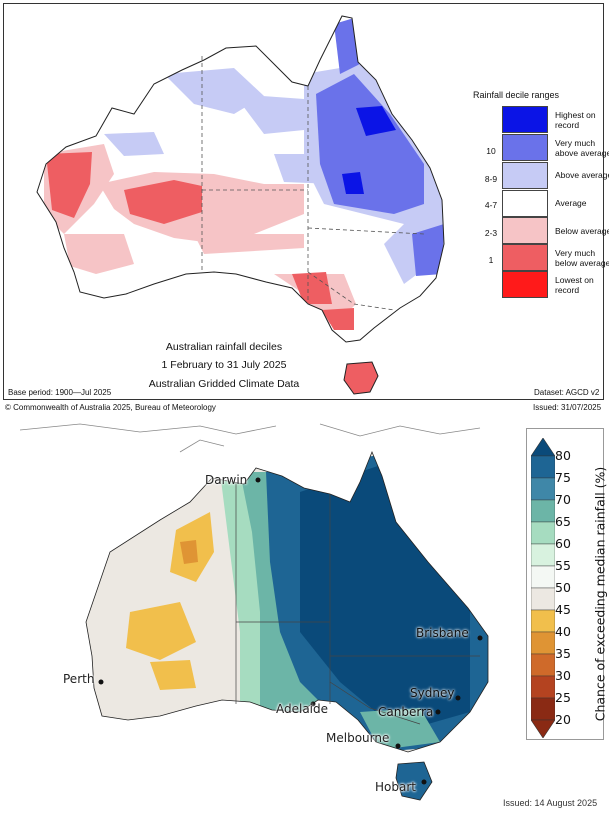 The height and width of the screenshot is (819, 609). I want to click on legend-title: Rainfall decile ranges, so click(516, 95).